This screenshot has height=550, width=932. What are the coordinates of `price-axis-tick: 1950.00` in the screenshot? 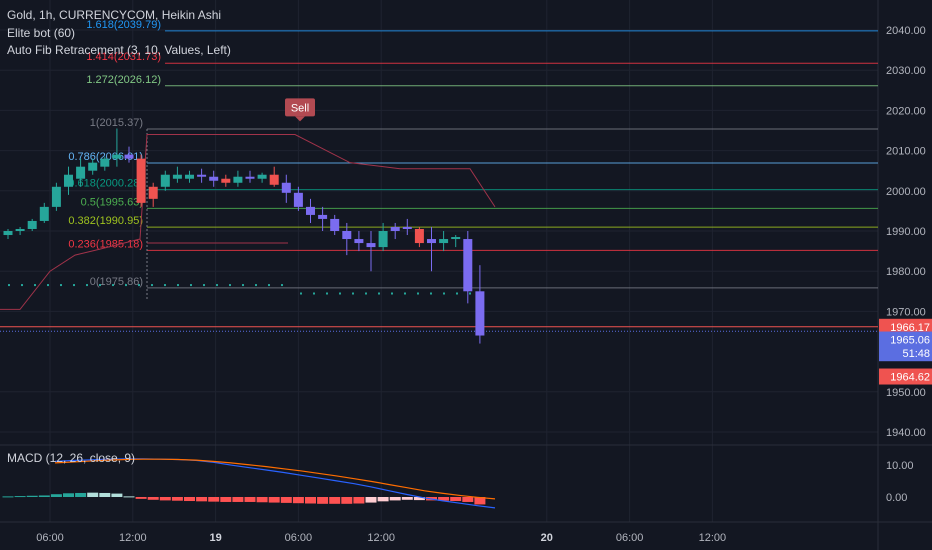 It's located at (906, 393).